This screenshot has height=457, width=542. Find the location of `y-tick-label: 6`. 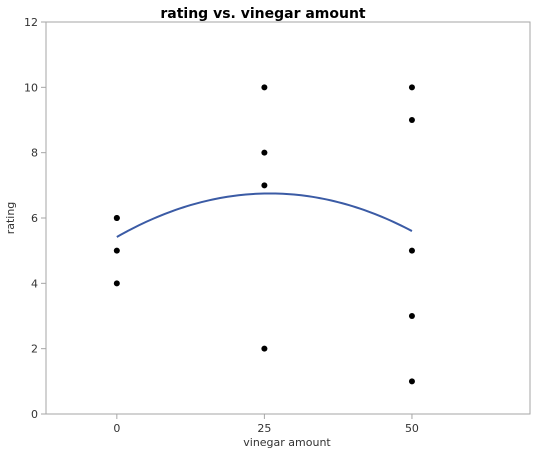

y-tick-label: 6 is located at coordinates (34, 218).